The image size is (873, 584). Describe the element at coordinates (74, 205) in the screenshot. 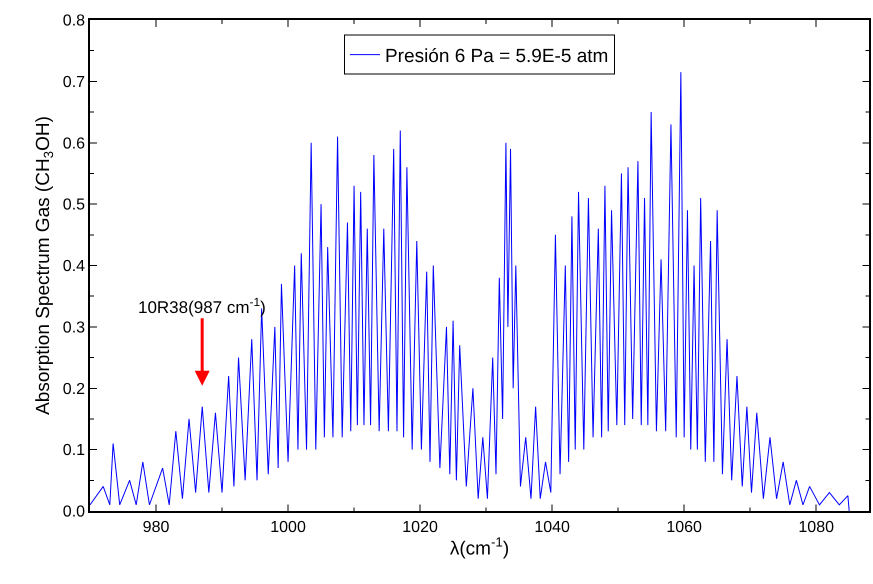

I see `y-tick-label: 0.5` at that location.